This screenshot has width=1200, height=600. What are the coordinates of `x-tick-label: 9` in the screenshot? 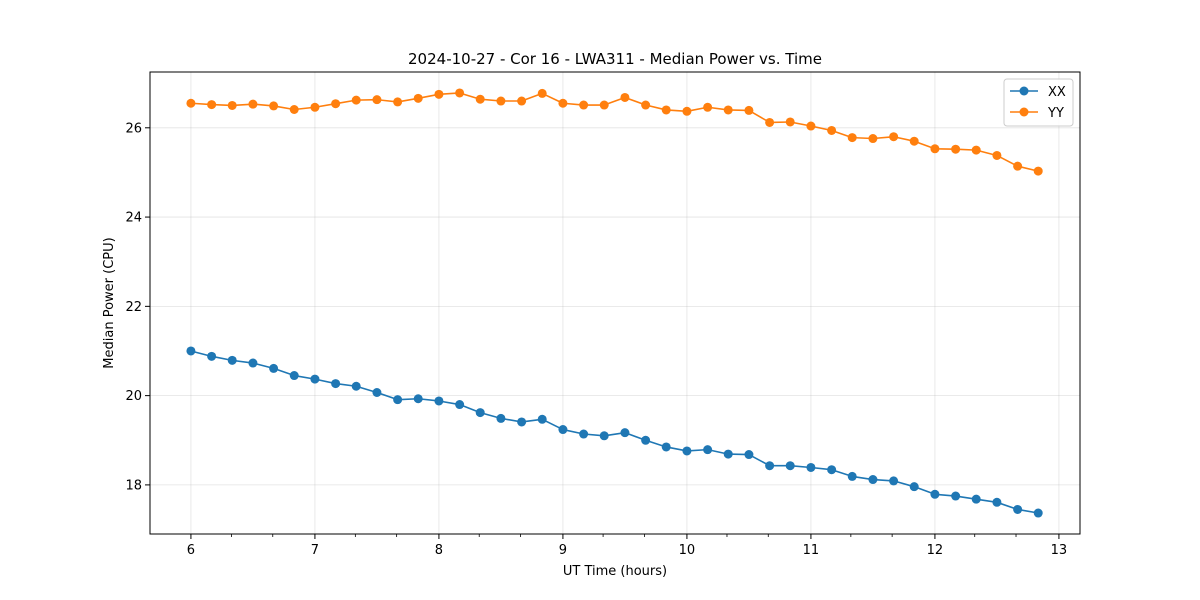 It's located at (563, 550).